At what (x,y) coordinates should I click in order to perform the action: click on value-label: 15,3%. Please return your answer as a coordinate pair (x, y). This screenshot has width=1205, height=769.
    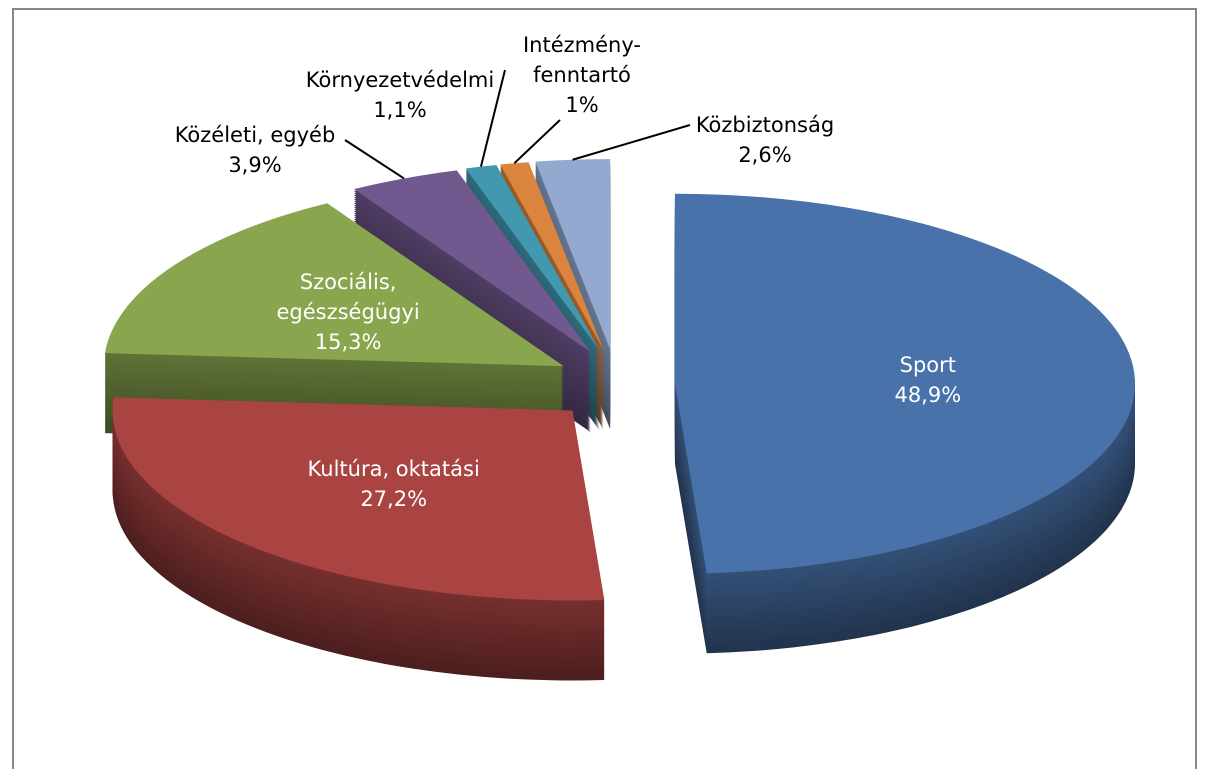
    Looking at the image, I should click on (348, 341).